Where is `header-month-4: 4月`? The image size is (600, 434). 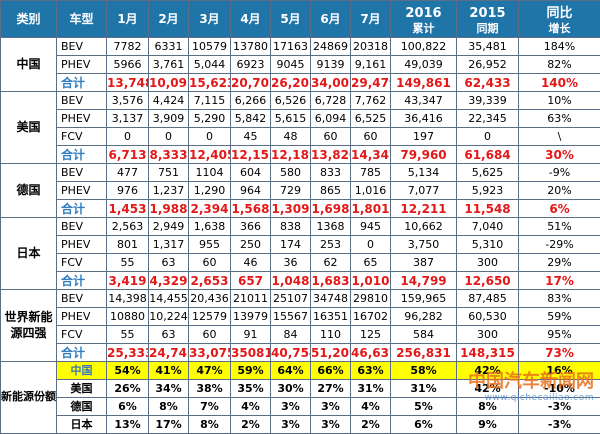 header-month-4: 4月 is located at coordinates (251, 19).